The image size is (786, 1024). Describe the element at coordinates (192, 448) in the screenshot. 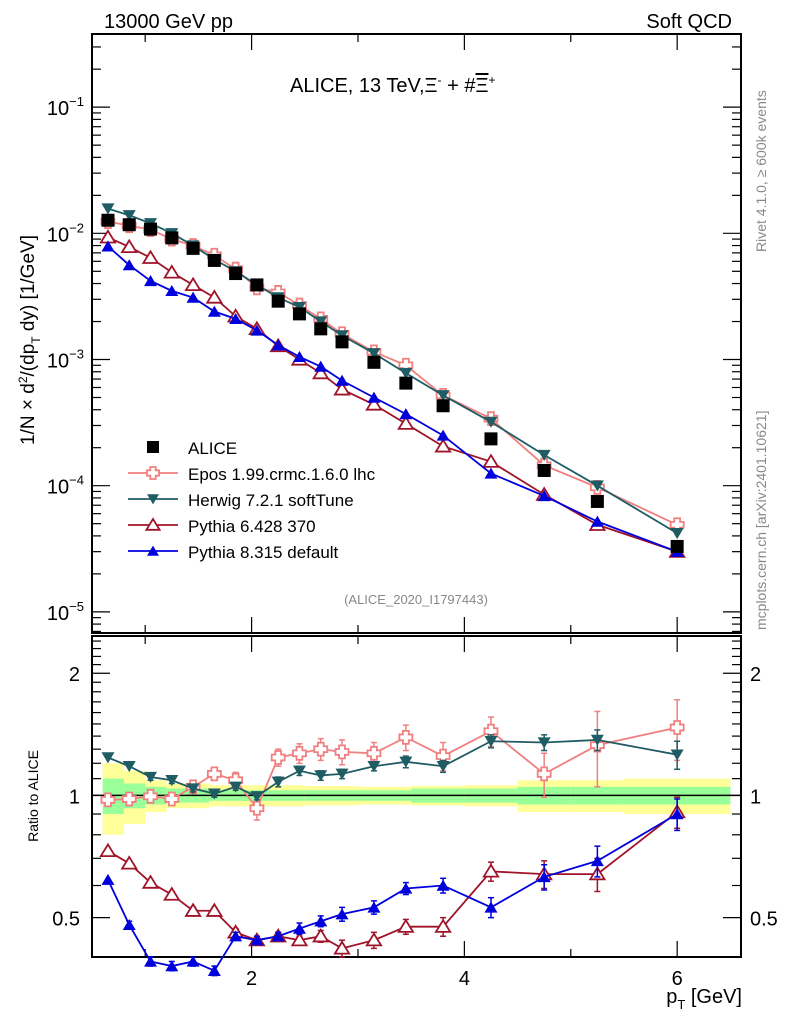

I see `legend-item: ALICE` at that location.